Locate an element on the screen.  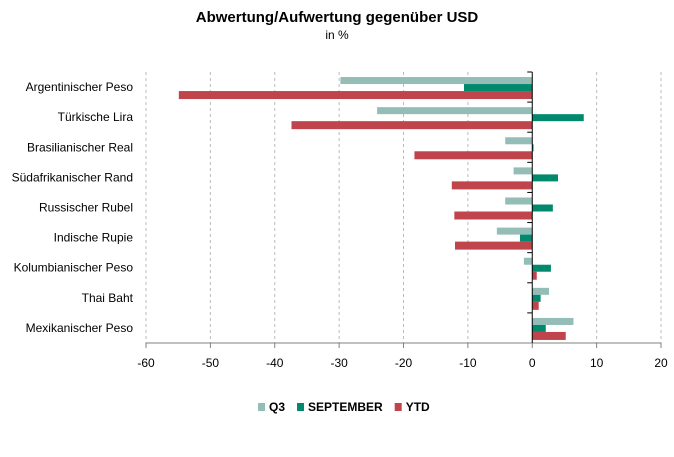
category-label: Argentinischer Peso is located at coordinates (80, 87).